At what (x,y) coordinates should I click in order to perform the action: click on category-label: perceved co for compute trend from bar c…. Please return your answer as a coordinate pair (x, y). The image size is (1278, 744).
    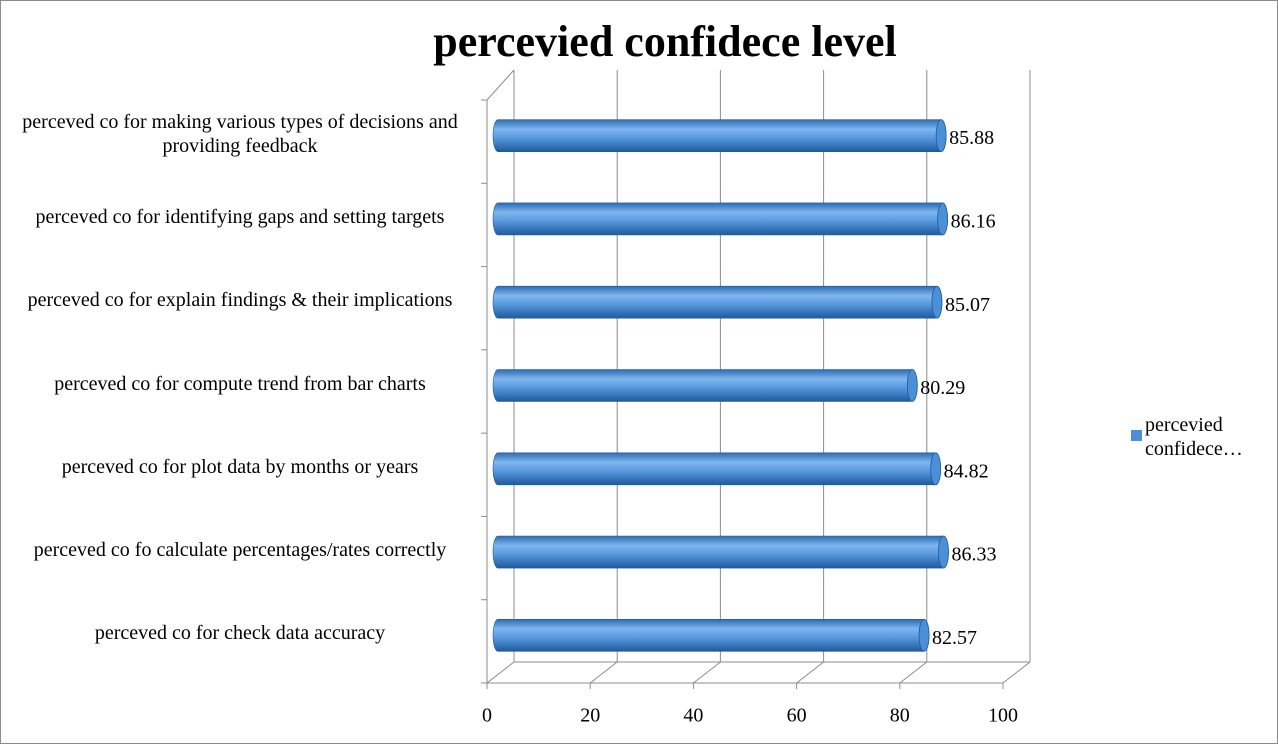
    Looking at the image, I should click on (240, 383).